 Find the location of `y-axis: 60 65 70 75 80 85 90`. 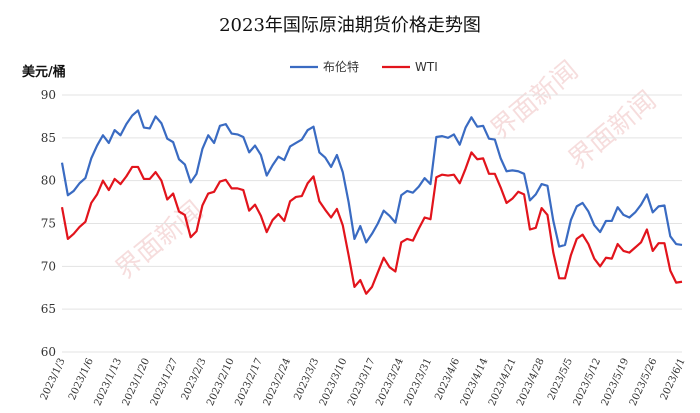

y-axis: 60 65 70 75 80 85 90 is located at coordinates (48, 223).